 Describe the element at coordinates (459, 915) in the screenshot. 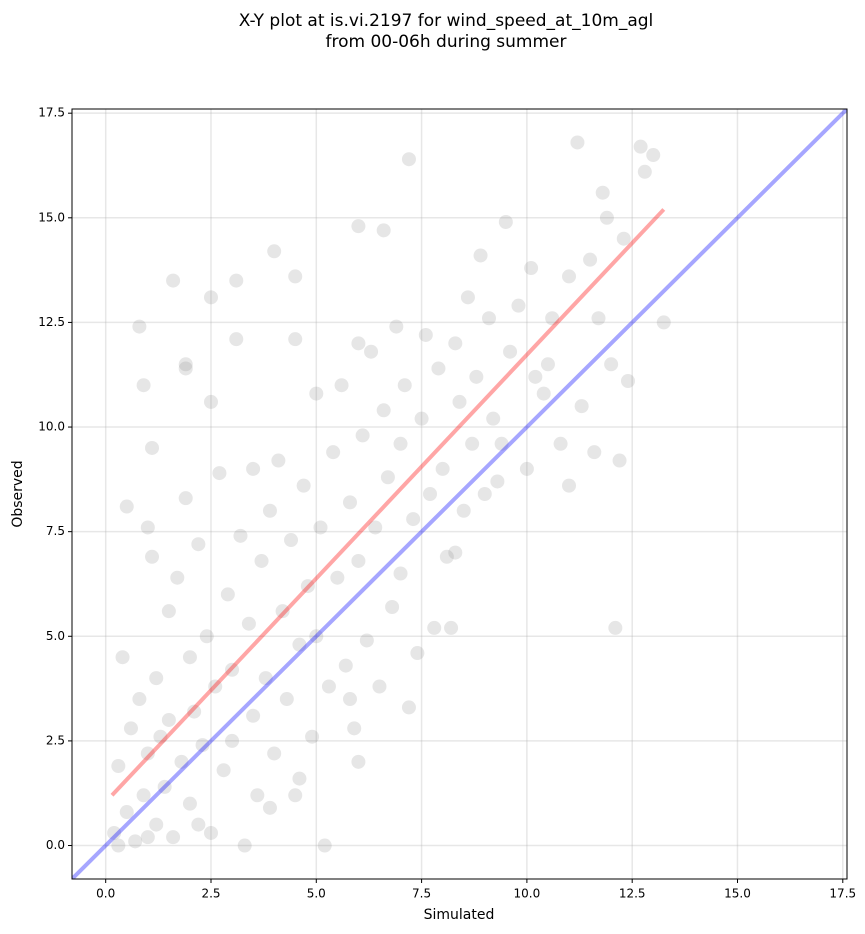

I see `x-axis-label: Simulated` at that location.